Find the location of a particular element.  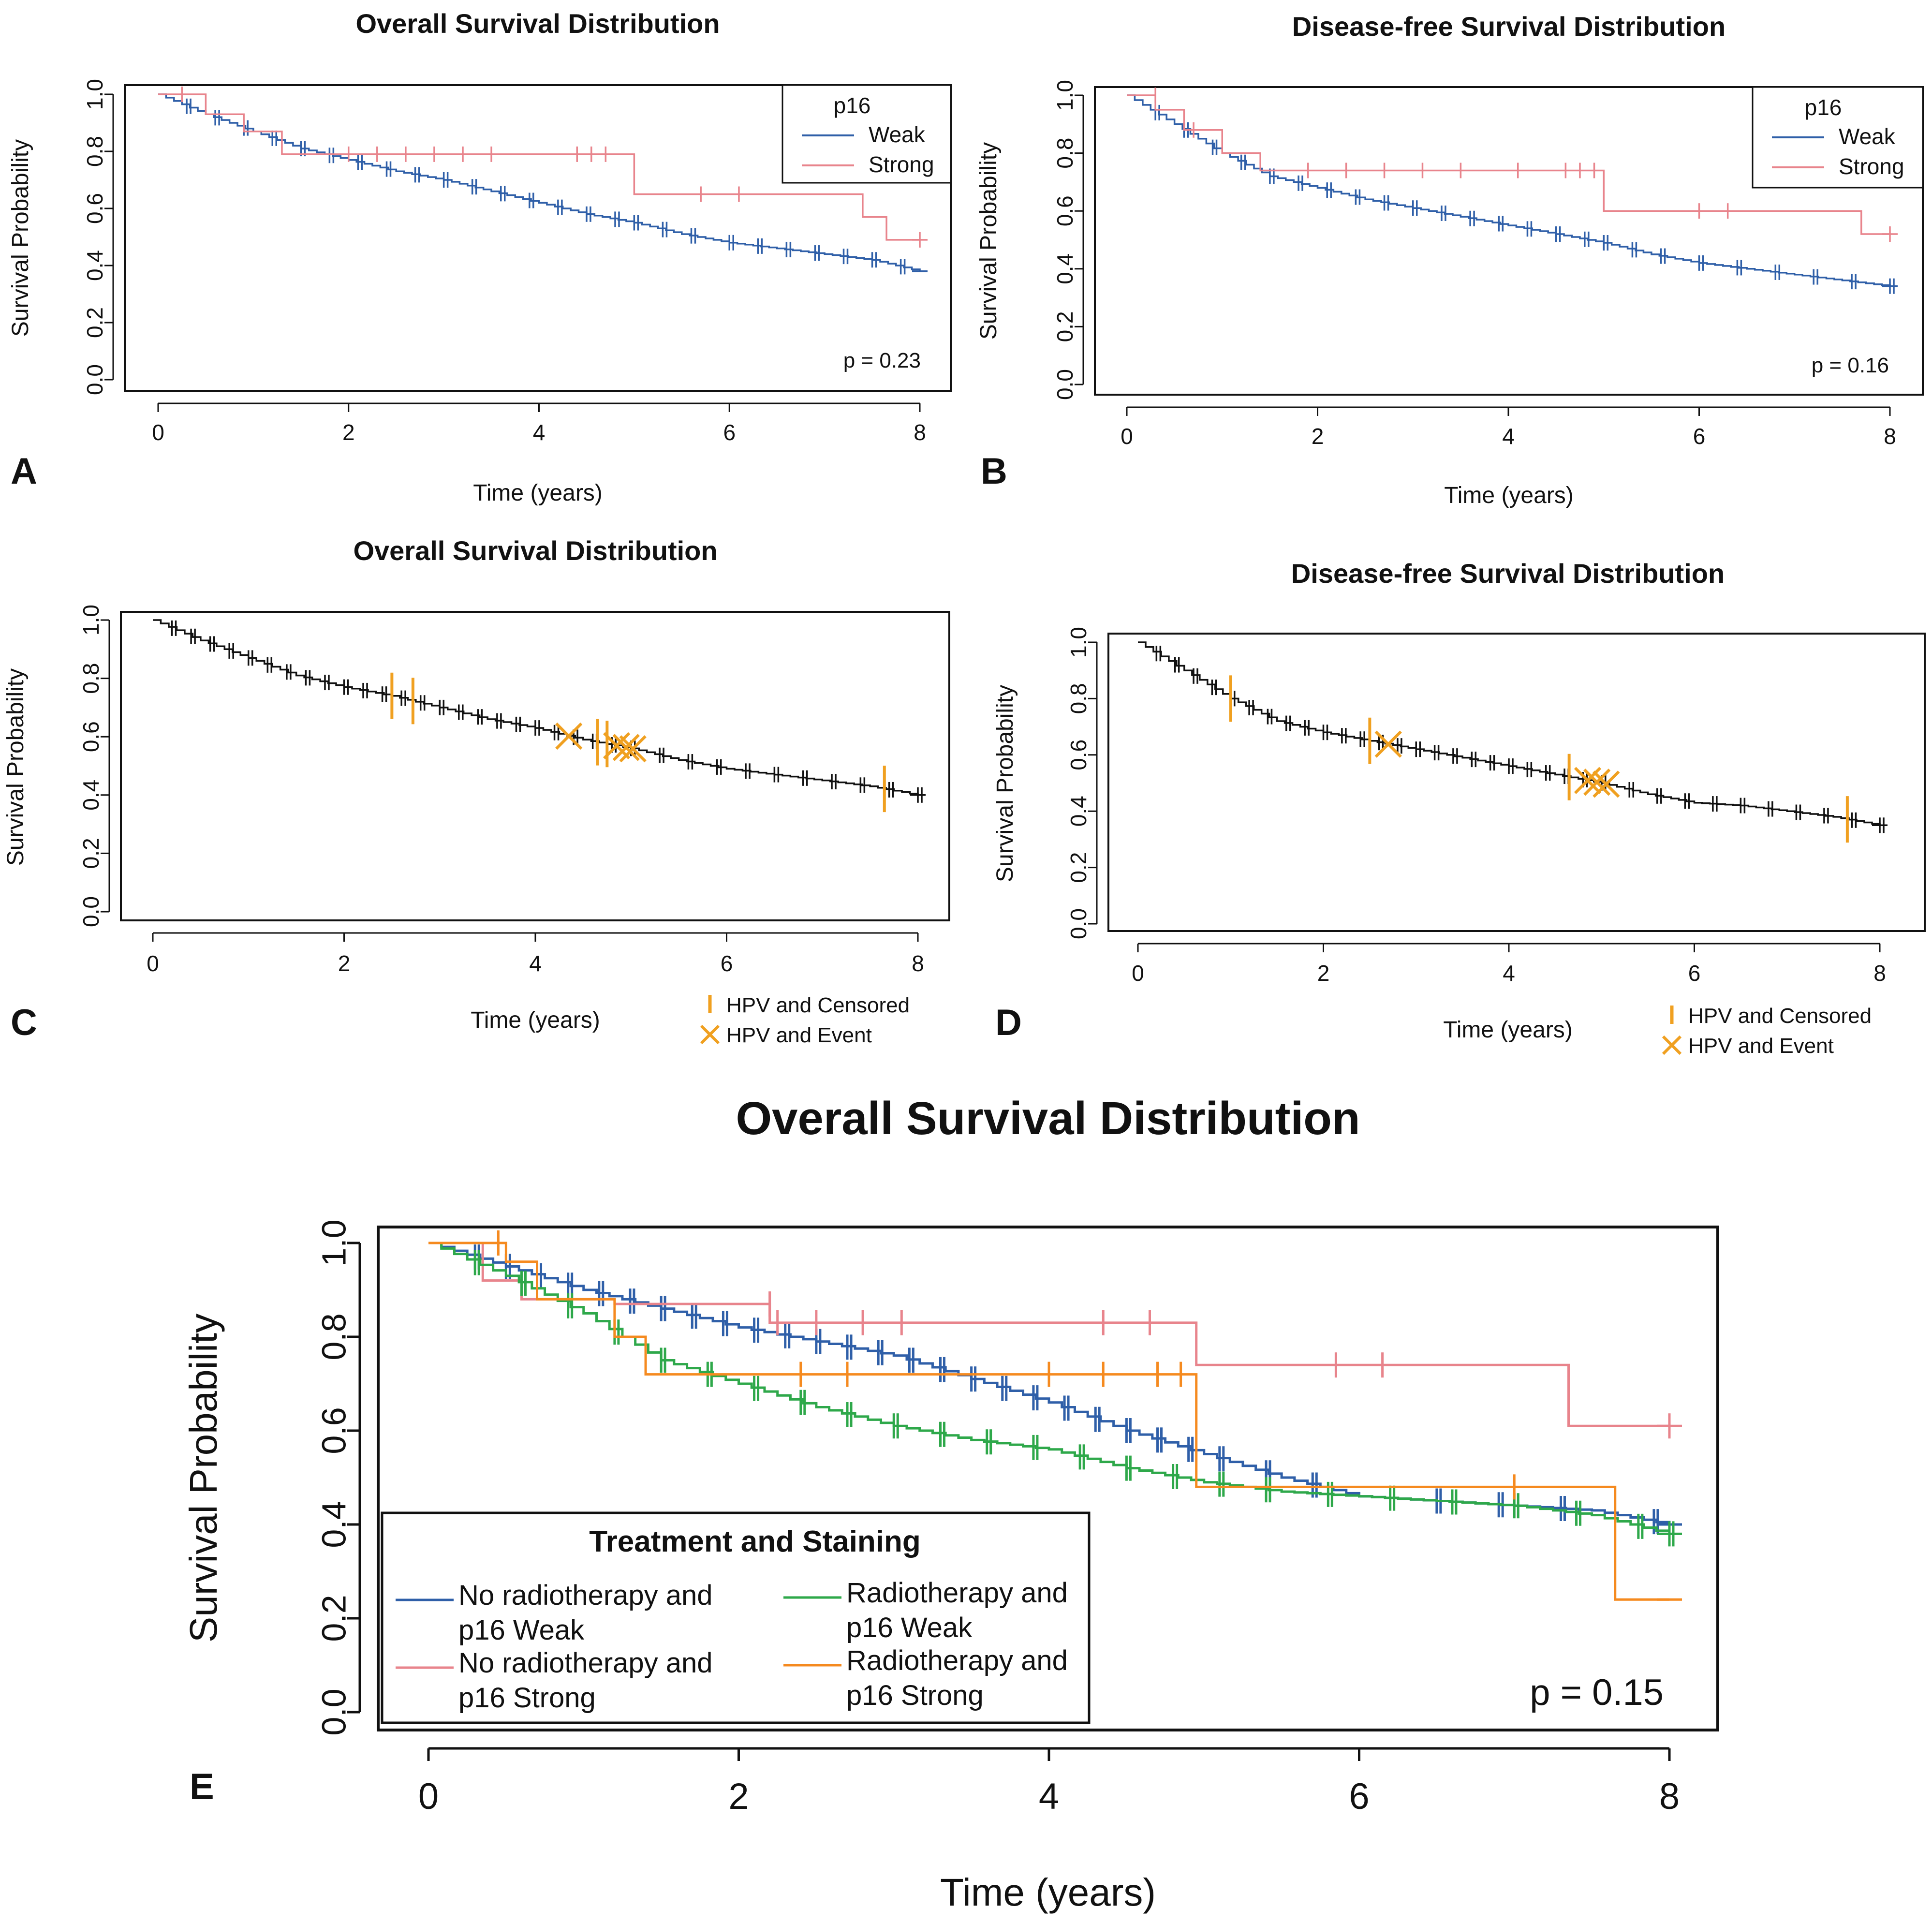

series-strong is located at coordinates (1512, 165).